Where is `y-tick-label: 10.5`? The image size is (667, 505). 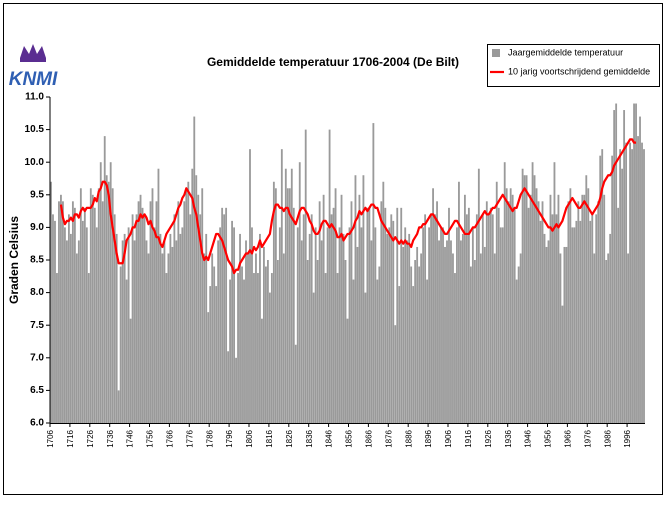
y-tick-label: 10.5 is located at coordinates (35, 129).